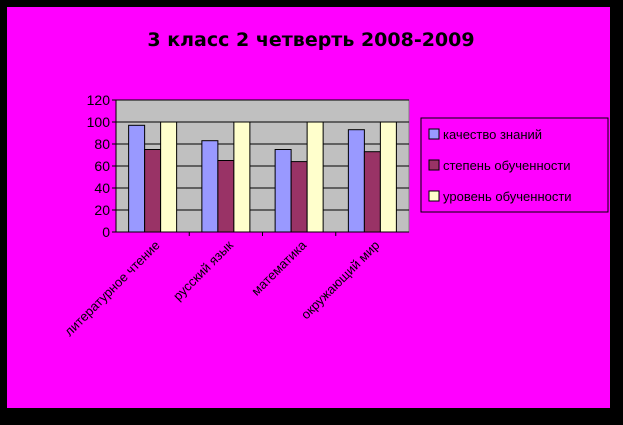 The image size is (623, 425). I want to click on y-tick-label: 80, so click(102, 144).